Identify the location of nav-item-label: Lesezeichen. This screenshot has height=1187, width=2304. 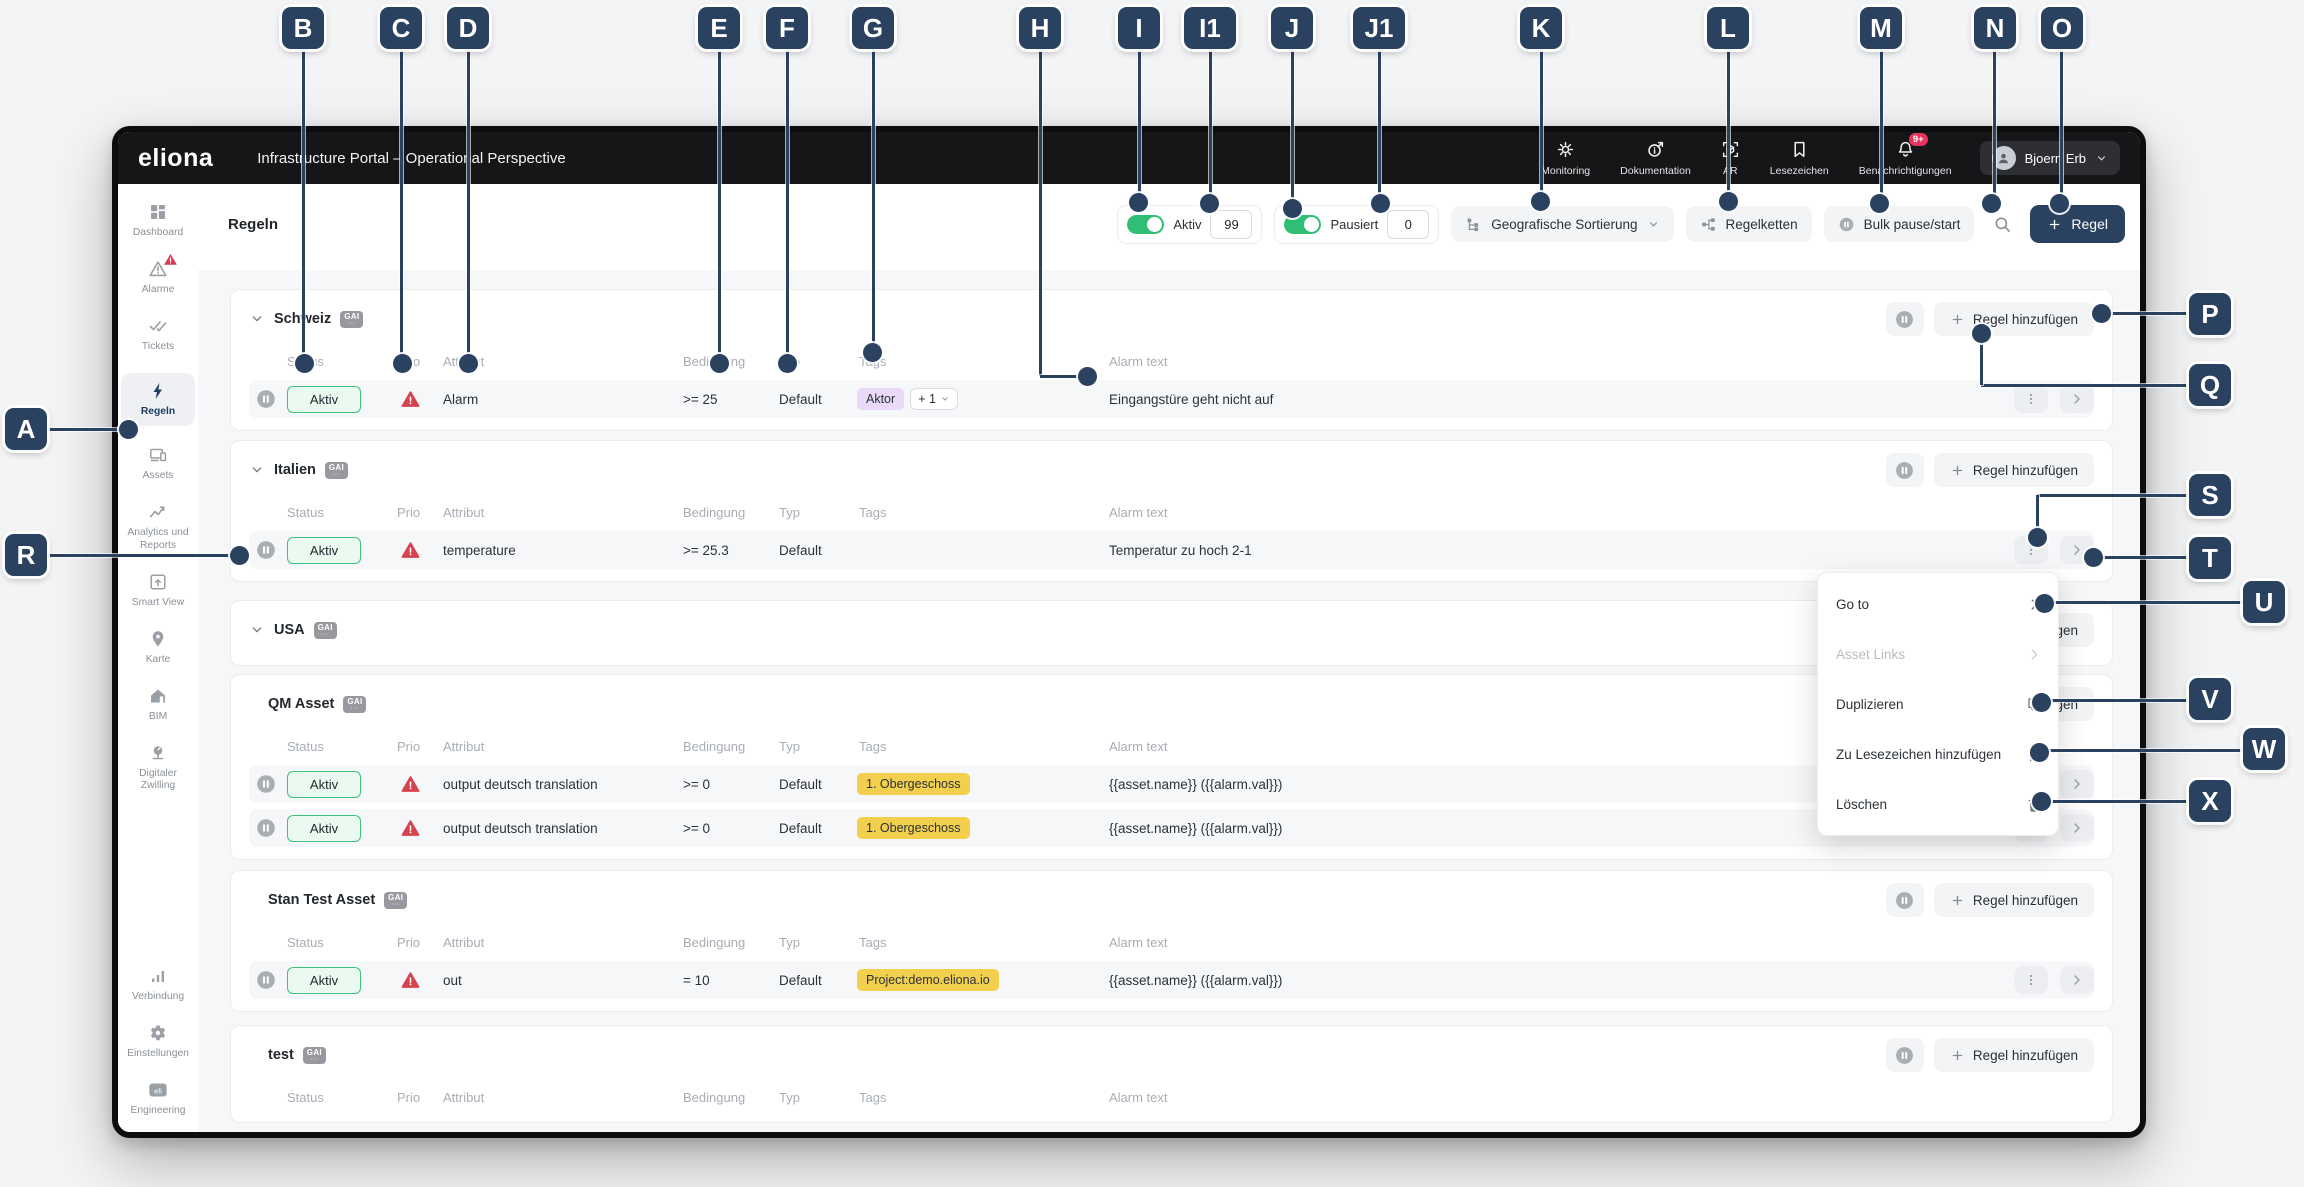
(1799, 170).